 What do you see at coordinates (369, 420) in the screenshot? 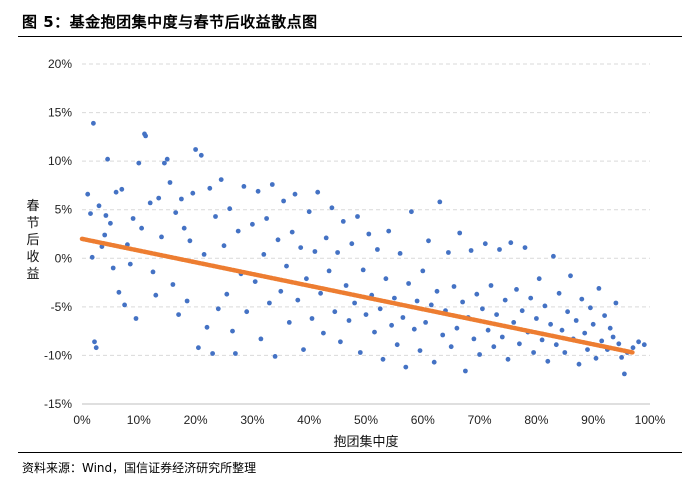
I see `x-axis-ticks: 0% 10% 20% 30% 40% 50% 60% 70% 80% 90% 100%` at bounding box center [369, 420].